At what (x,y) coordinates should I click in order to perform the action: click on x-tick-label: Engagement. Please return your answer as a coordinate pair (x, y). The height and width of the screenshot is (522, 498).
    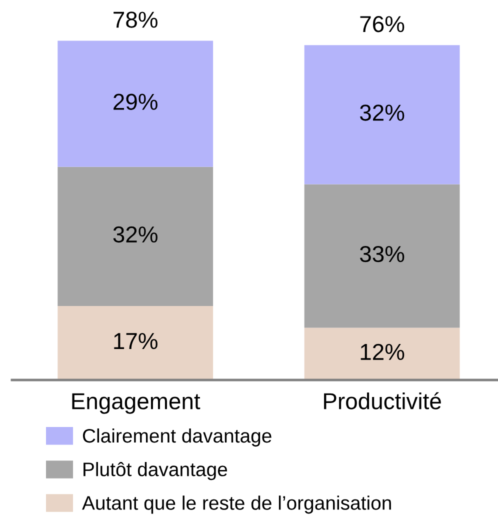
    Looking at the image, I should click on (136, 403).